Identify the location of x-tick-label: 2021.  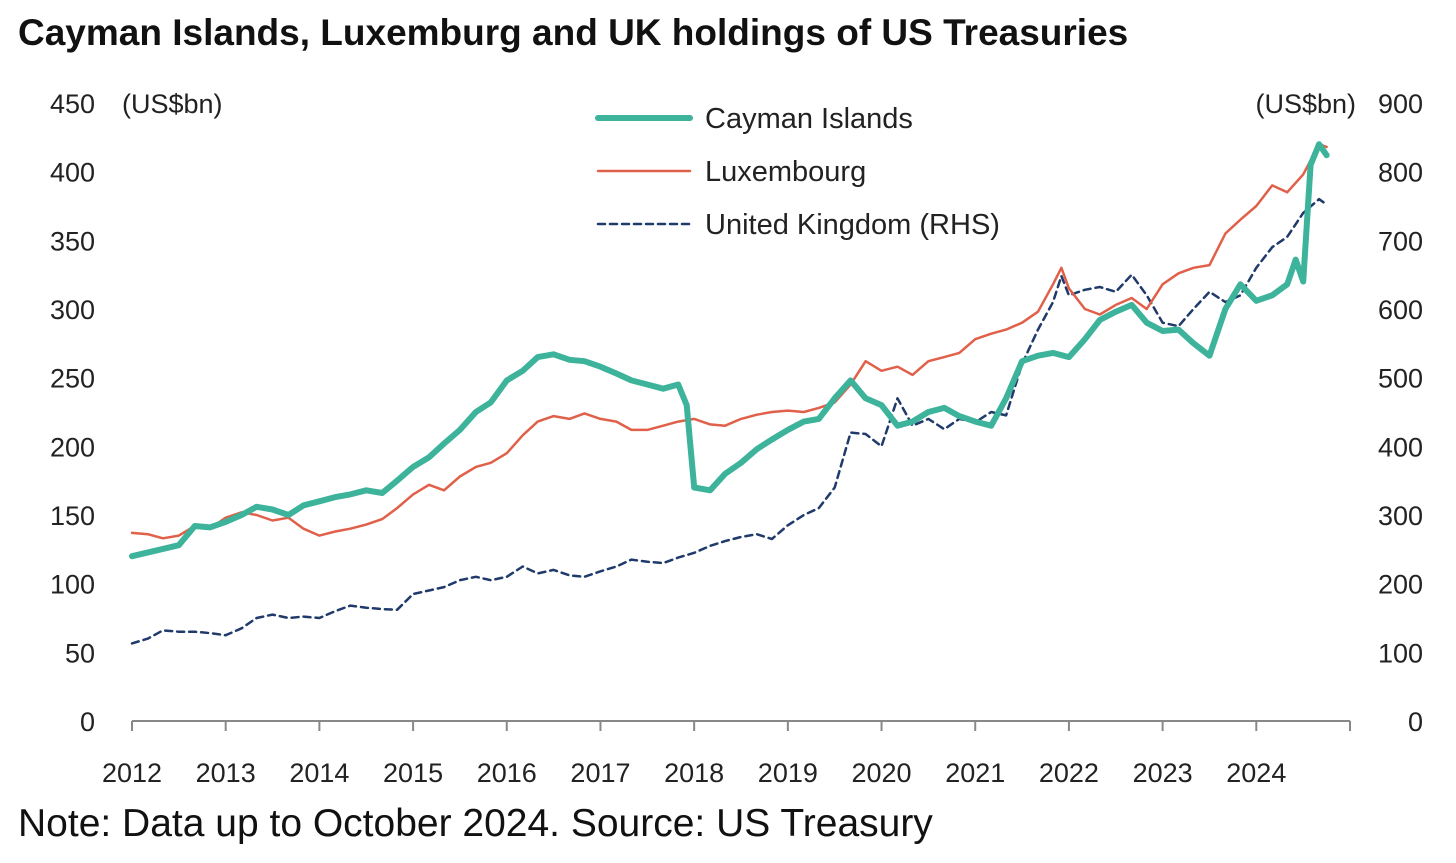
(975, 773).